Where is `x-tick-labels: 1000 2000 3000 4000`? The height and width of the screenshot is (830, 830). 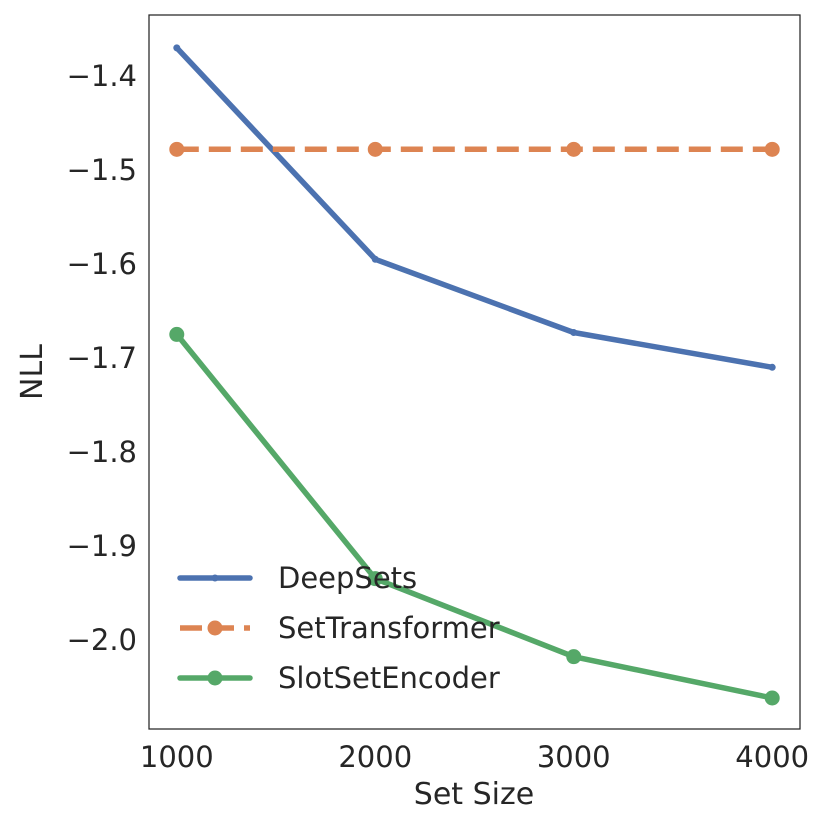 x-tick-labels: 1000 2000 3000 4000 is located at coordinates (474, 757).